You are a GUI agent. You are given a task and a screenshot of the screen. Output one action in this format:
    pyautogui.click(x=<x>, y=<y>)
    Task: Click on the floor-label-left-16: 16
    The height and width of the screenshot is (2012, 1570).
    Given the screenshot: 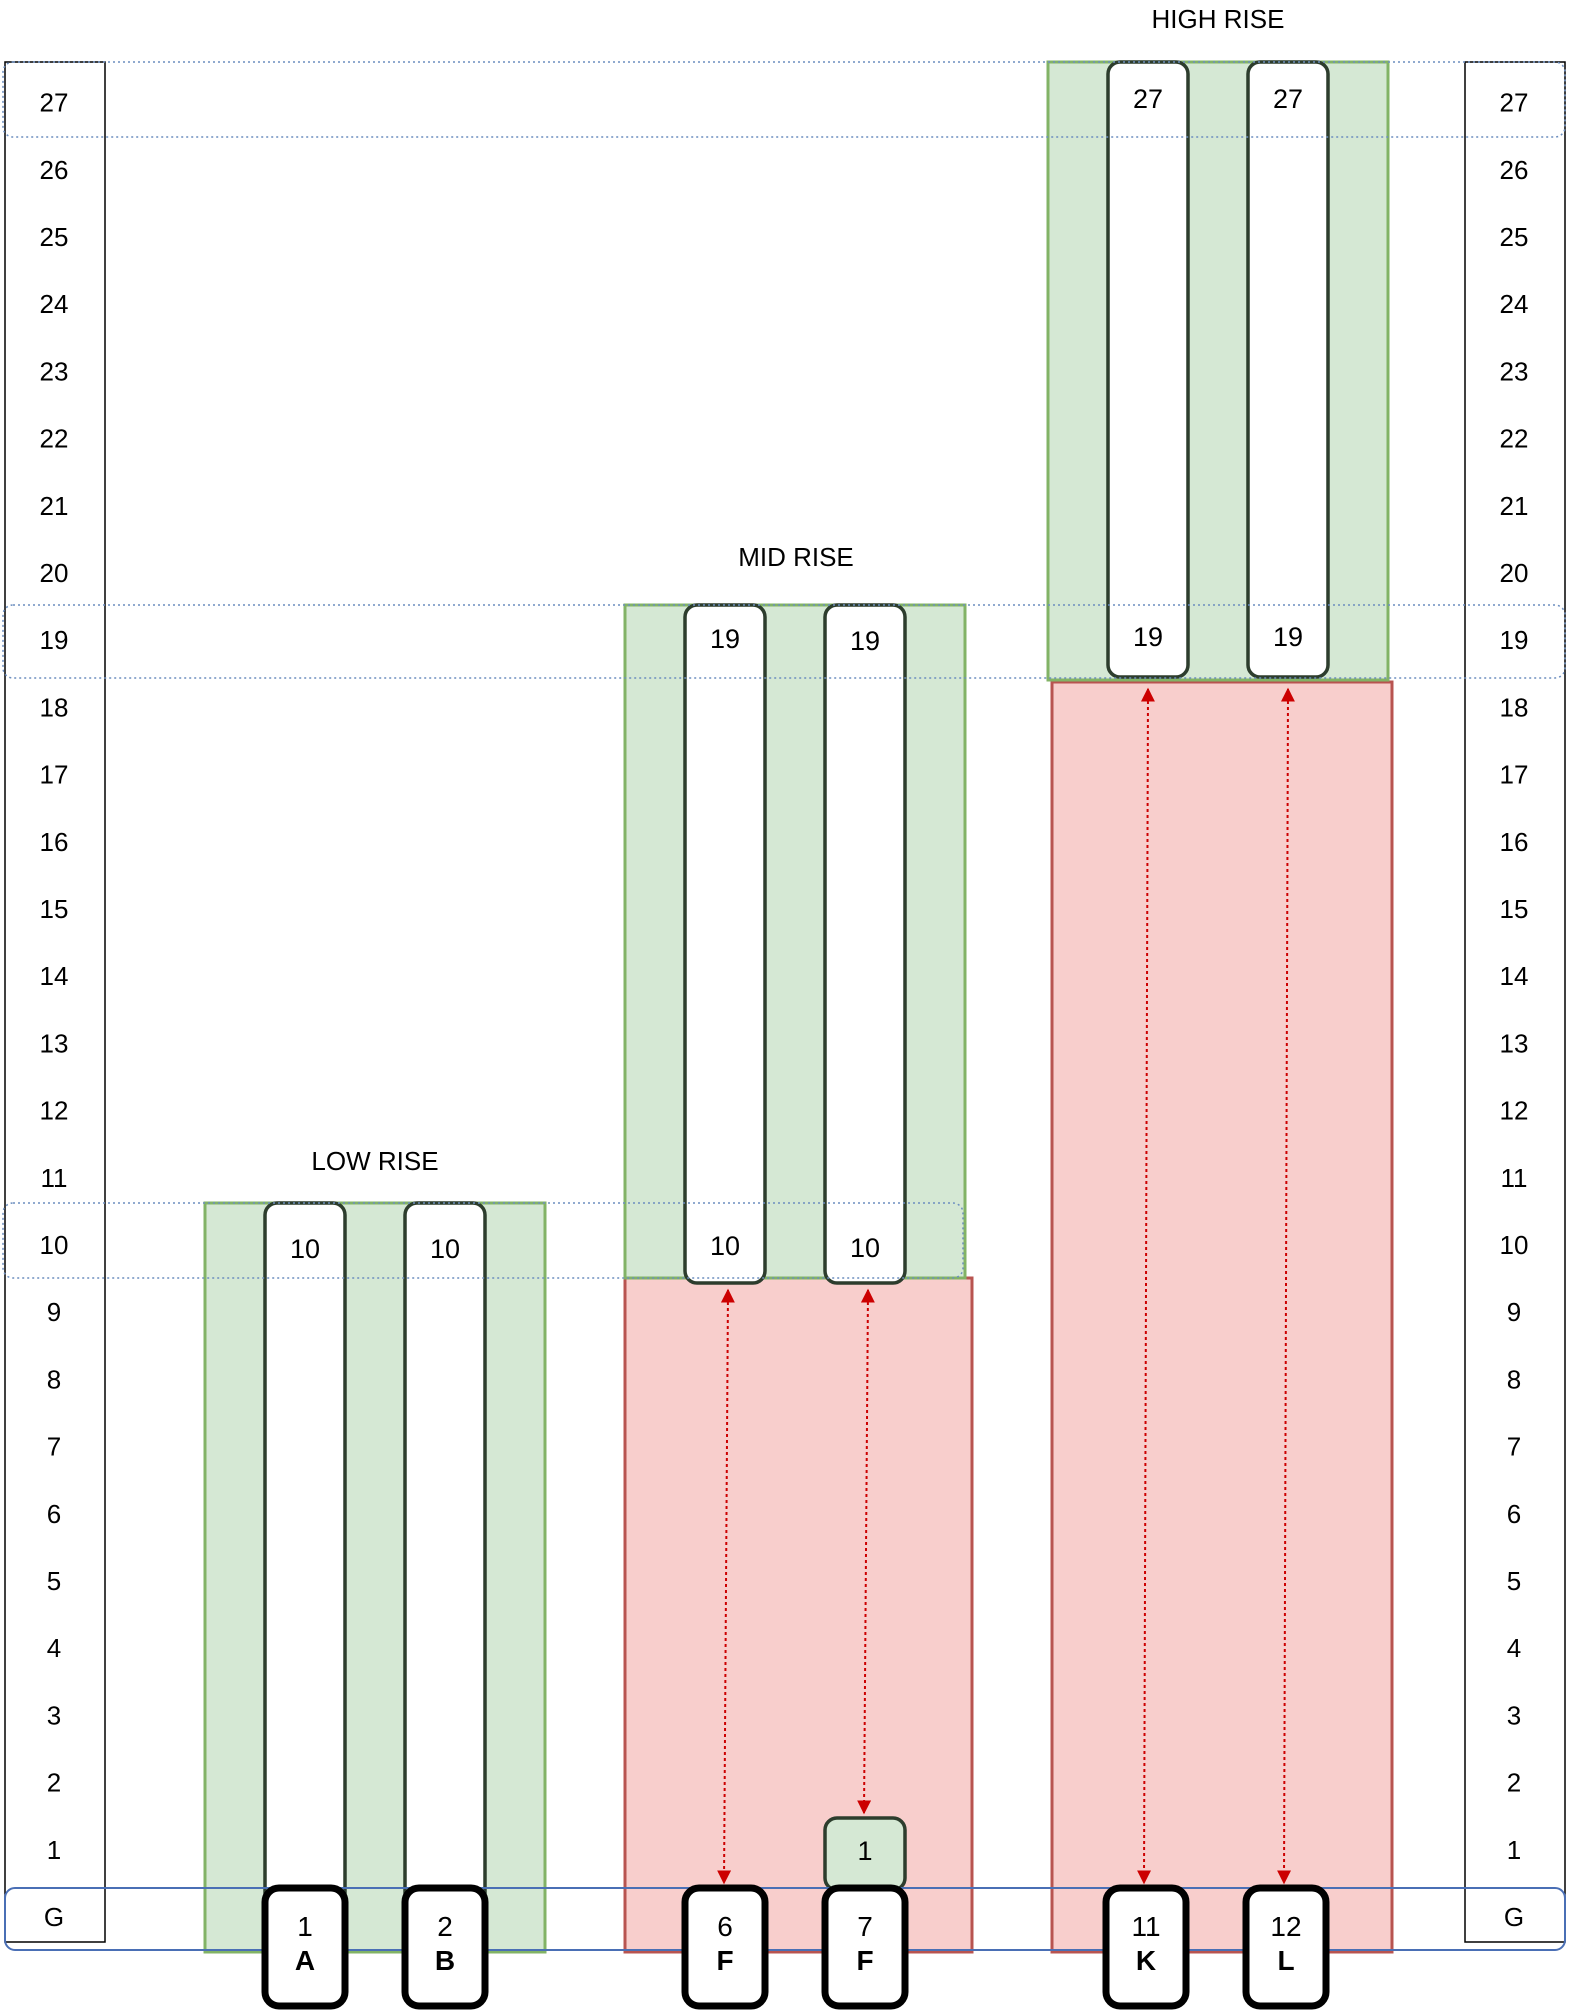 What is the action you would take?
    pyautogui.click(x=54, y=842)
    